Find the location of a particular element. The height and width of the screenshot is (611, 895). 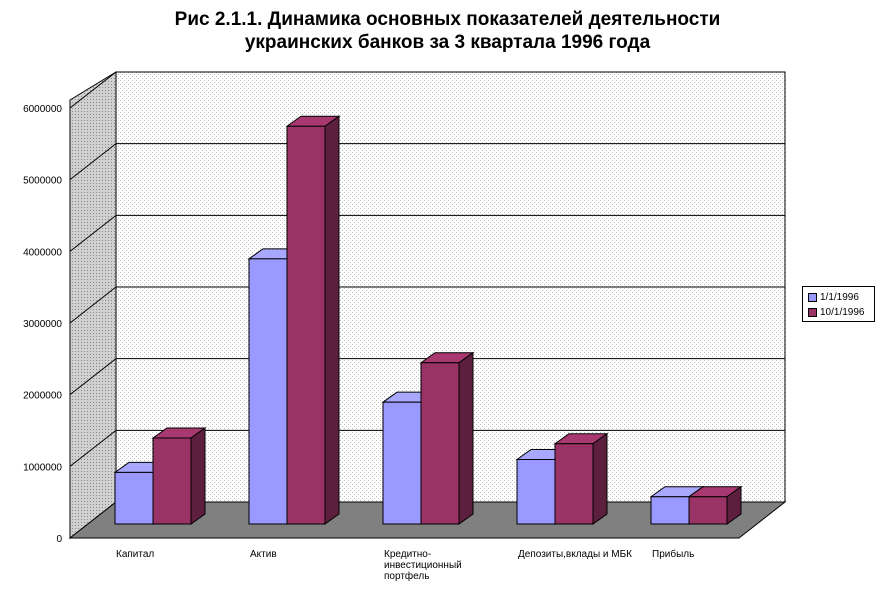

category-label-line: Депозиты,вклады и МБК is located at coordinates (575, 554).